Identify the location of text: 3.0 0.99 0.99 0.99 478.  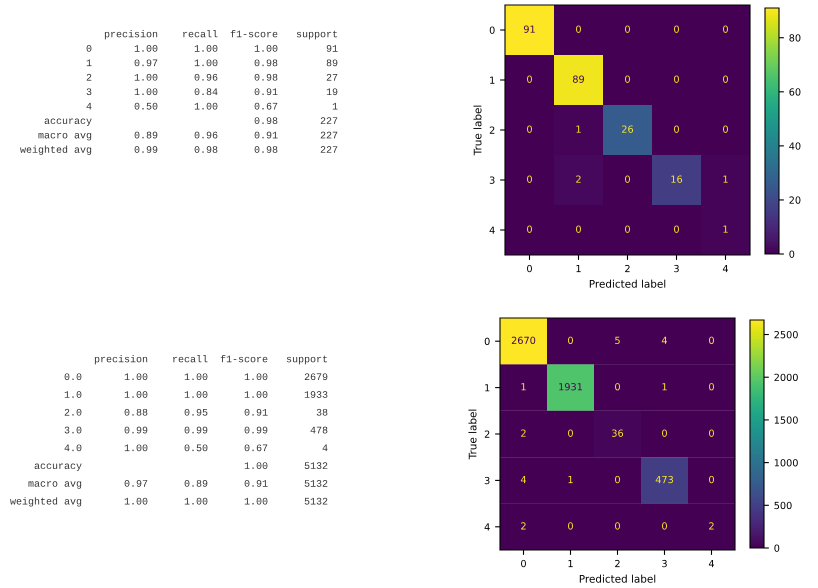
(196, 430).